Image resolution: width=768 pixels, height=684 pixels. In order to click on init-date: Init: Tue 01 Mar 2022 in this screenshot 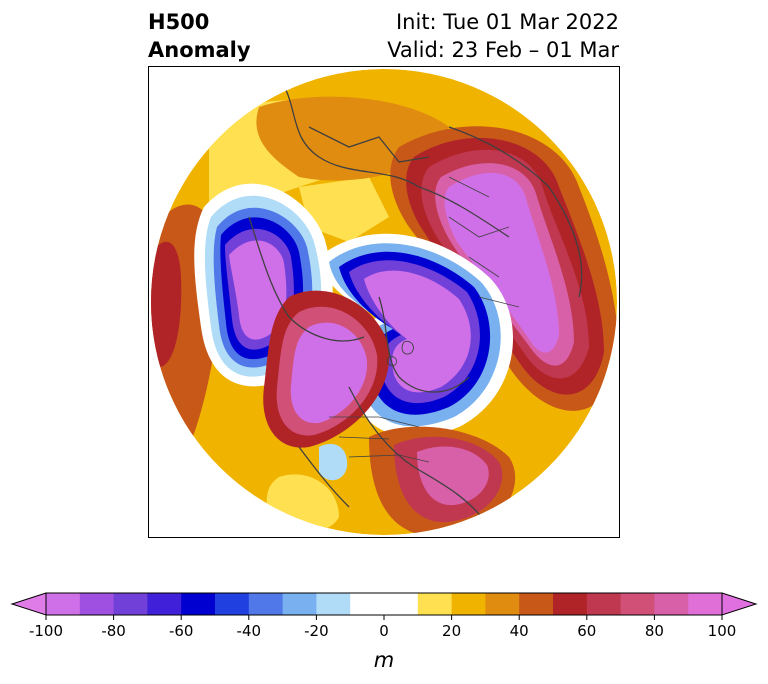, I will do `click(507, 22)`.